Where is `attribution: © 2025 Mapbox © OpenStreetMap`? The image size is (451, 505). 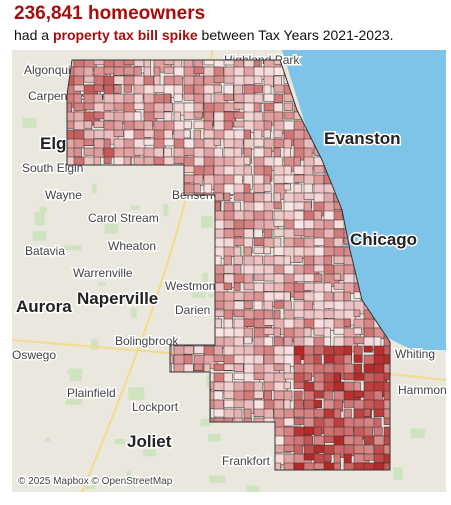 attribution: © 2025 Mapbox © OpenStreetMap is located at coordinates (95, 481).